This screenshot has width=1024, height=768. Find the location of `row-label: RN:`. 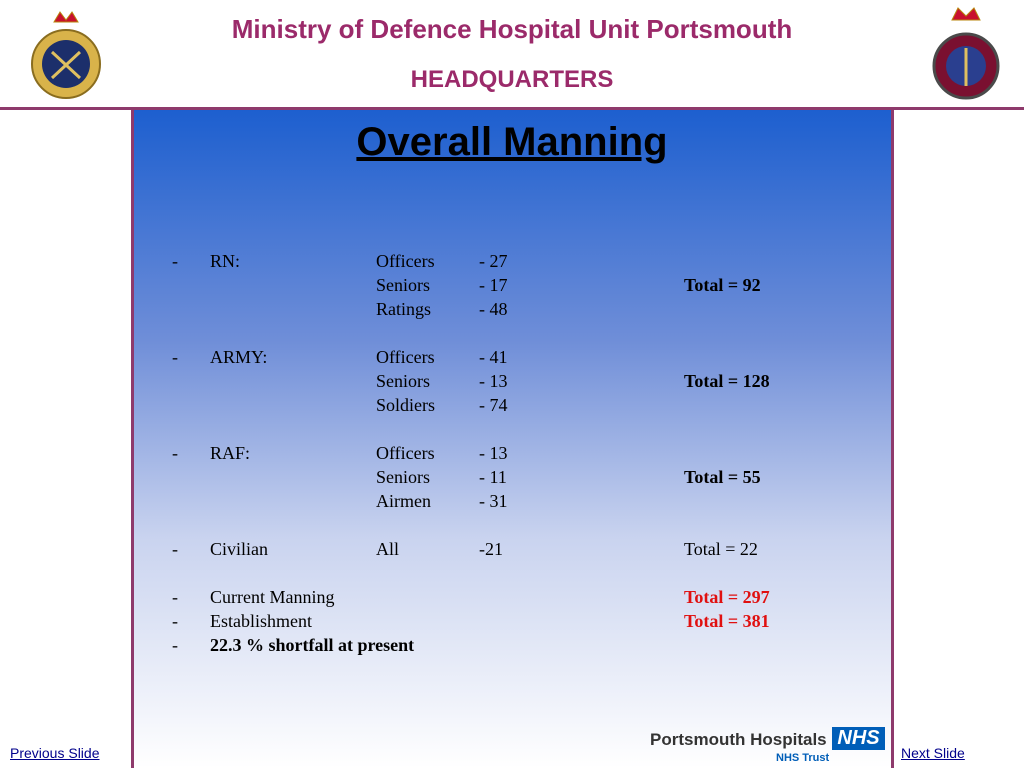

row-label: RN: is located at coordinates (225, 261).